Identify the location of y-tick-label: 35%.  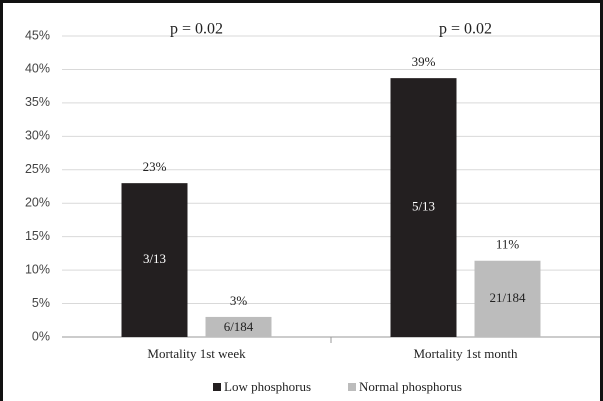
(37, 102).